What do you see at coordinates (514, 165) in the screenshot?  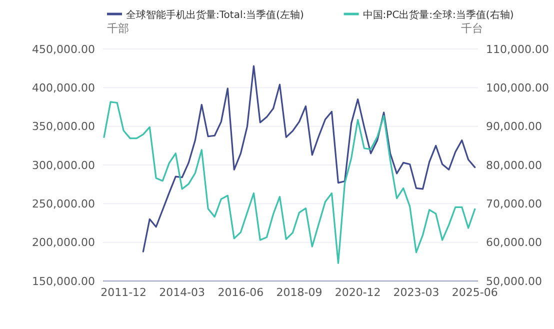 I see `y2-tick-label: 80,000.00` at bounding box center [514, 165].